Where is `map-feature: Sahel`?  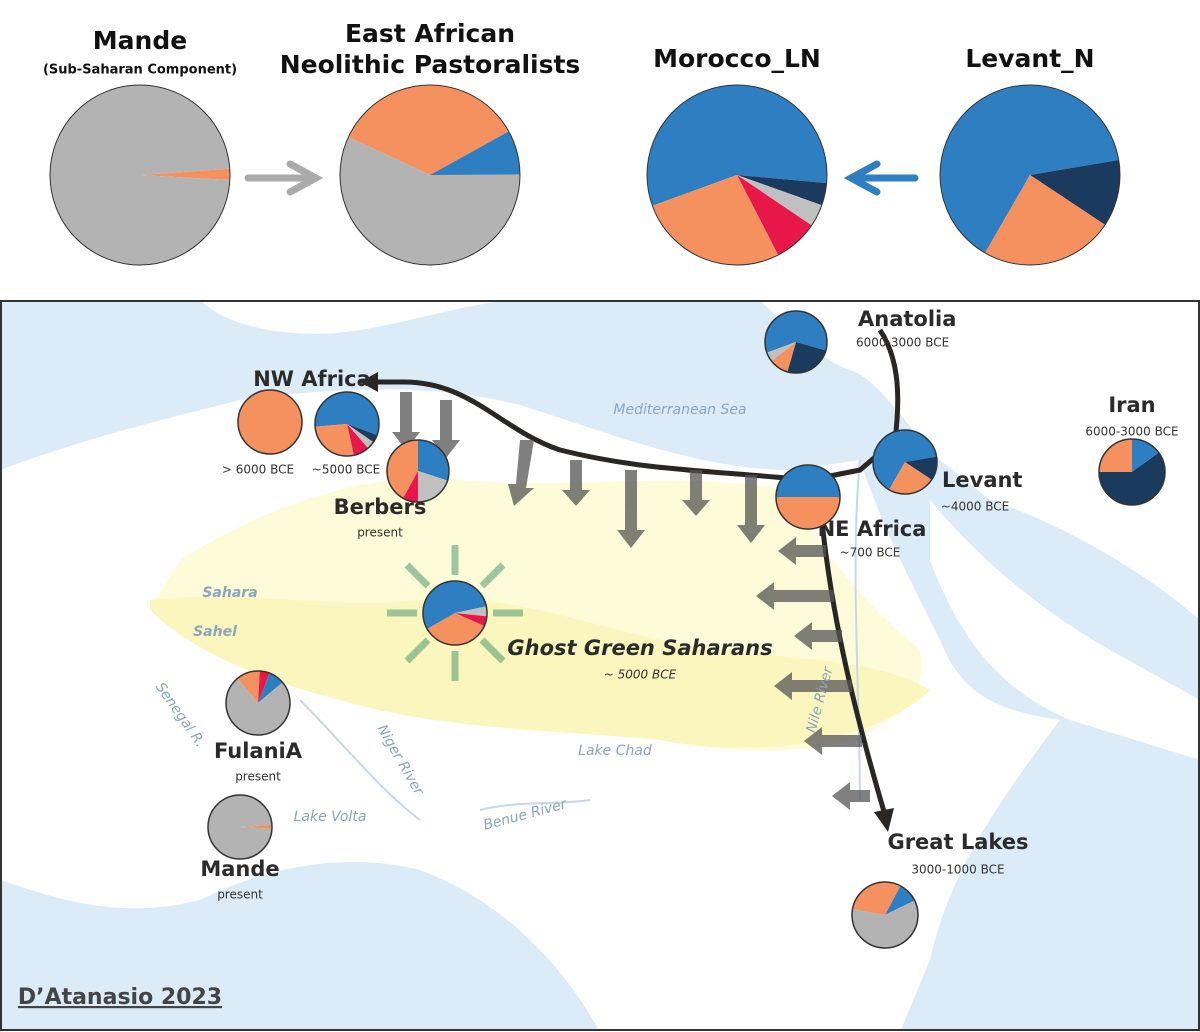 map-feature: Sahel is located at coordinates (215, 632).